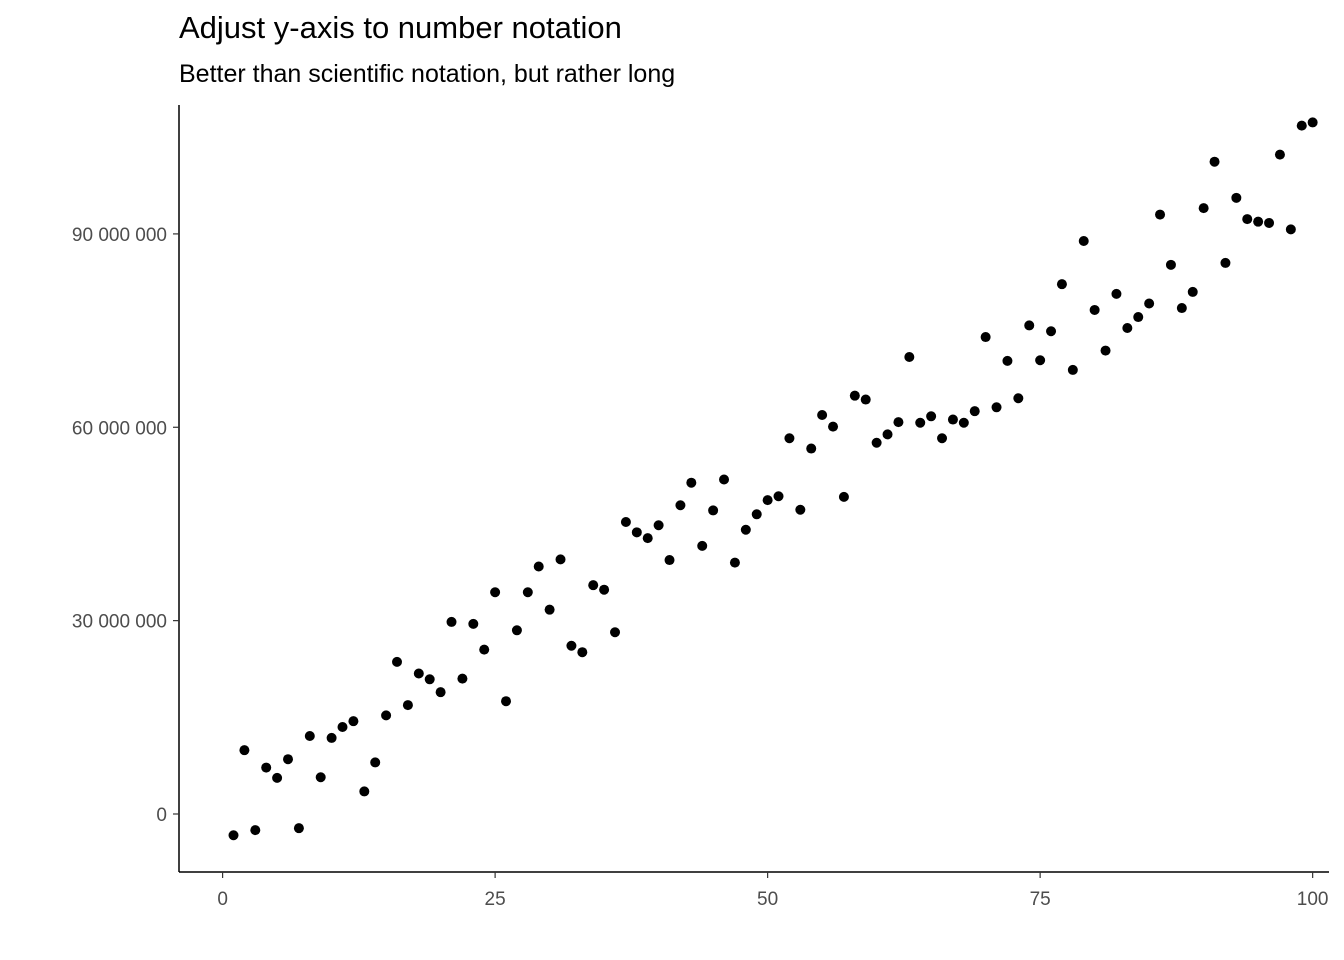 The height and width of the screenshot is (960, 1344). What do you see at coordinates (767, 899) in the screenshot?
I see `x-tick-label: 50` at bounding box center [767, 899].